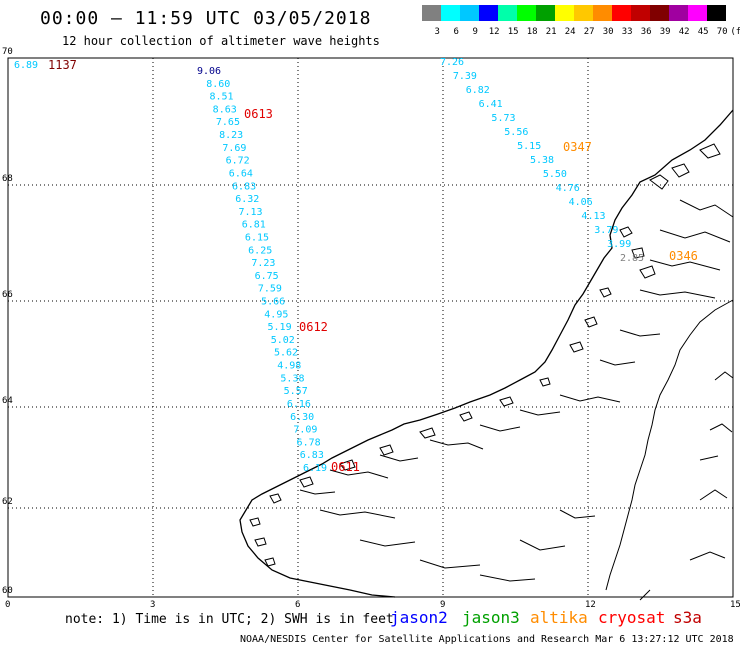  What do you see at coordinates (577, 147) in the screenshot?
I see `track-time-label: 0347` at bounding box center [577, 147].